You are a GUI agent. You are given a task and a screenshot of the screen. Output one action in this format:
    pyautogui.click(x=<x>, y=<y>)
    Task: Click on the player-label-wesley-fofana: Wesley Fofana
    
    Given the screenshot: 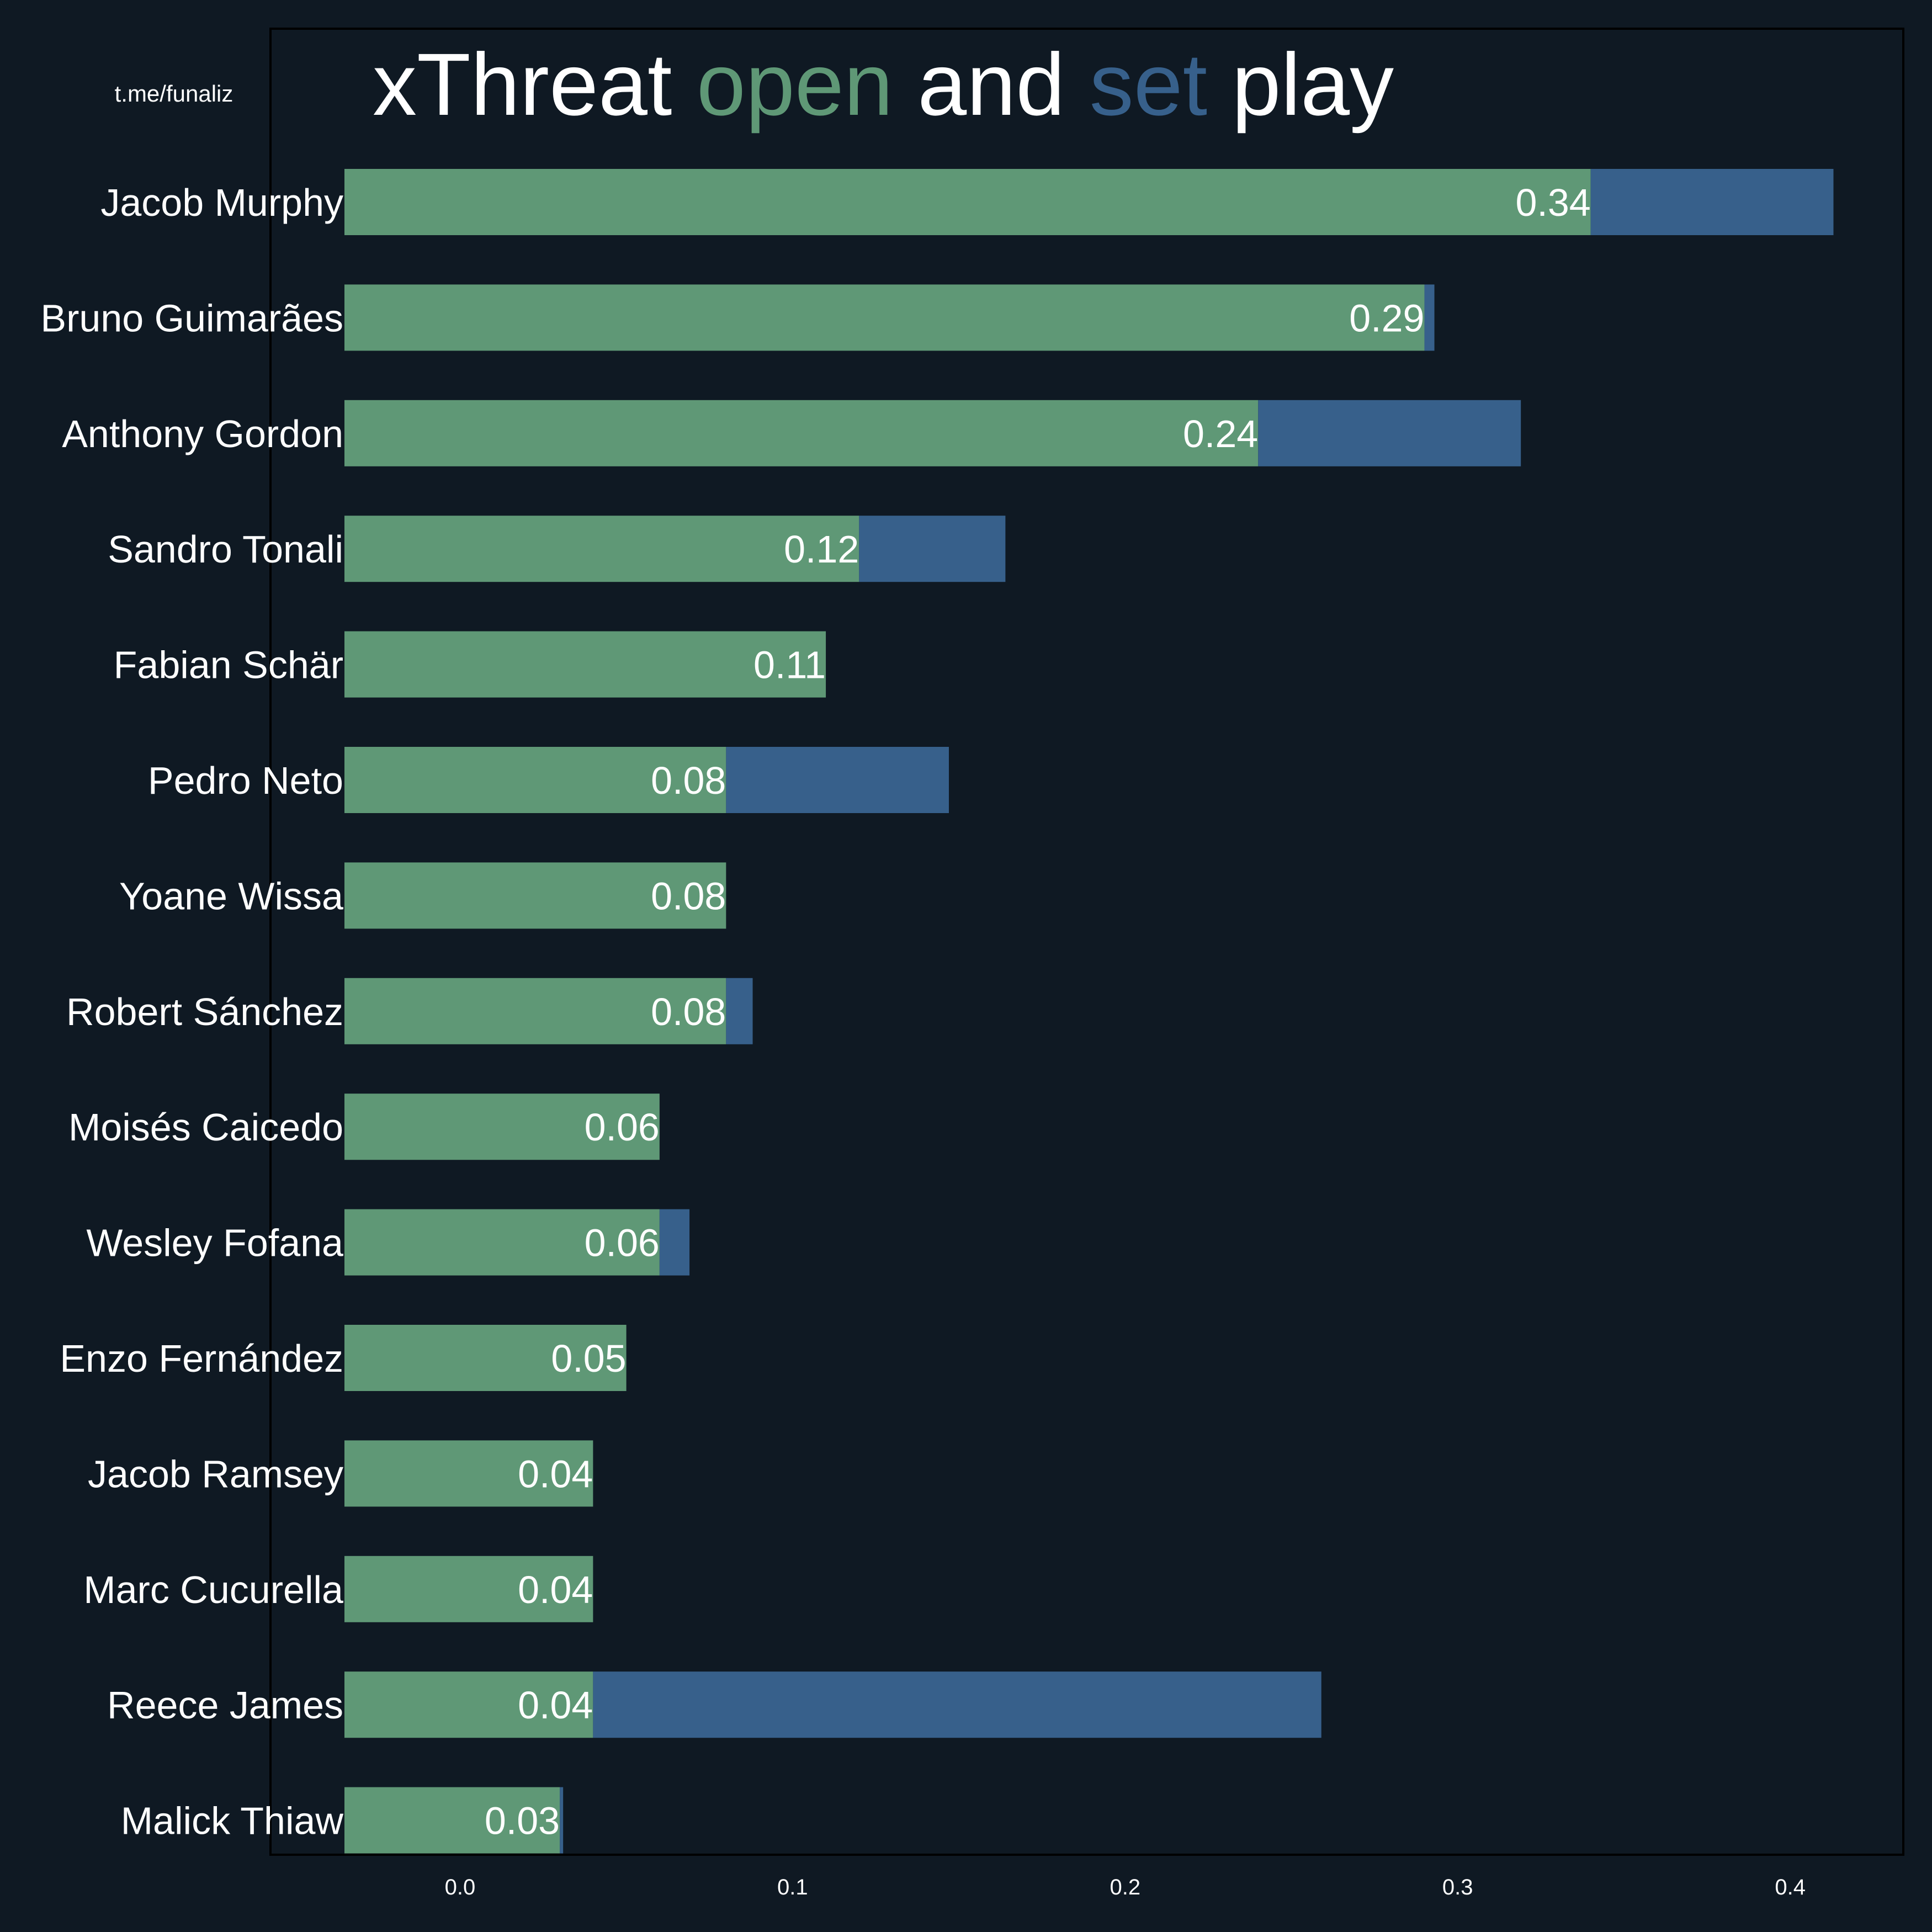 What is the action you would take?
    pyautogui.click(x=215, y=1244)
    